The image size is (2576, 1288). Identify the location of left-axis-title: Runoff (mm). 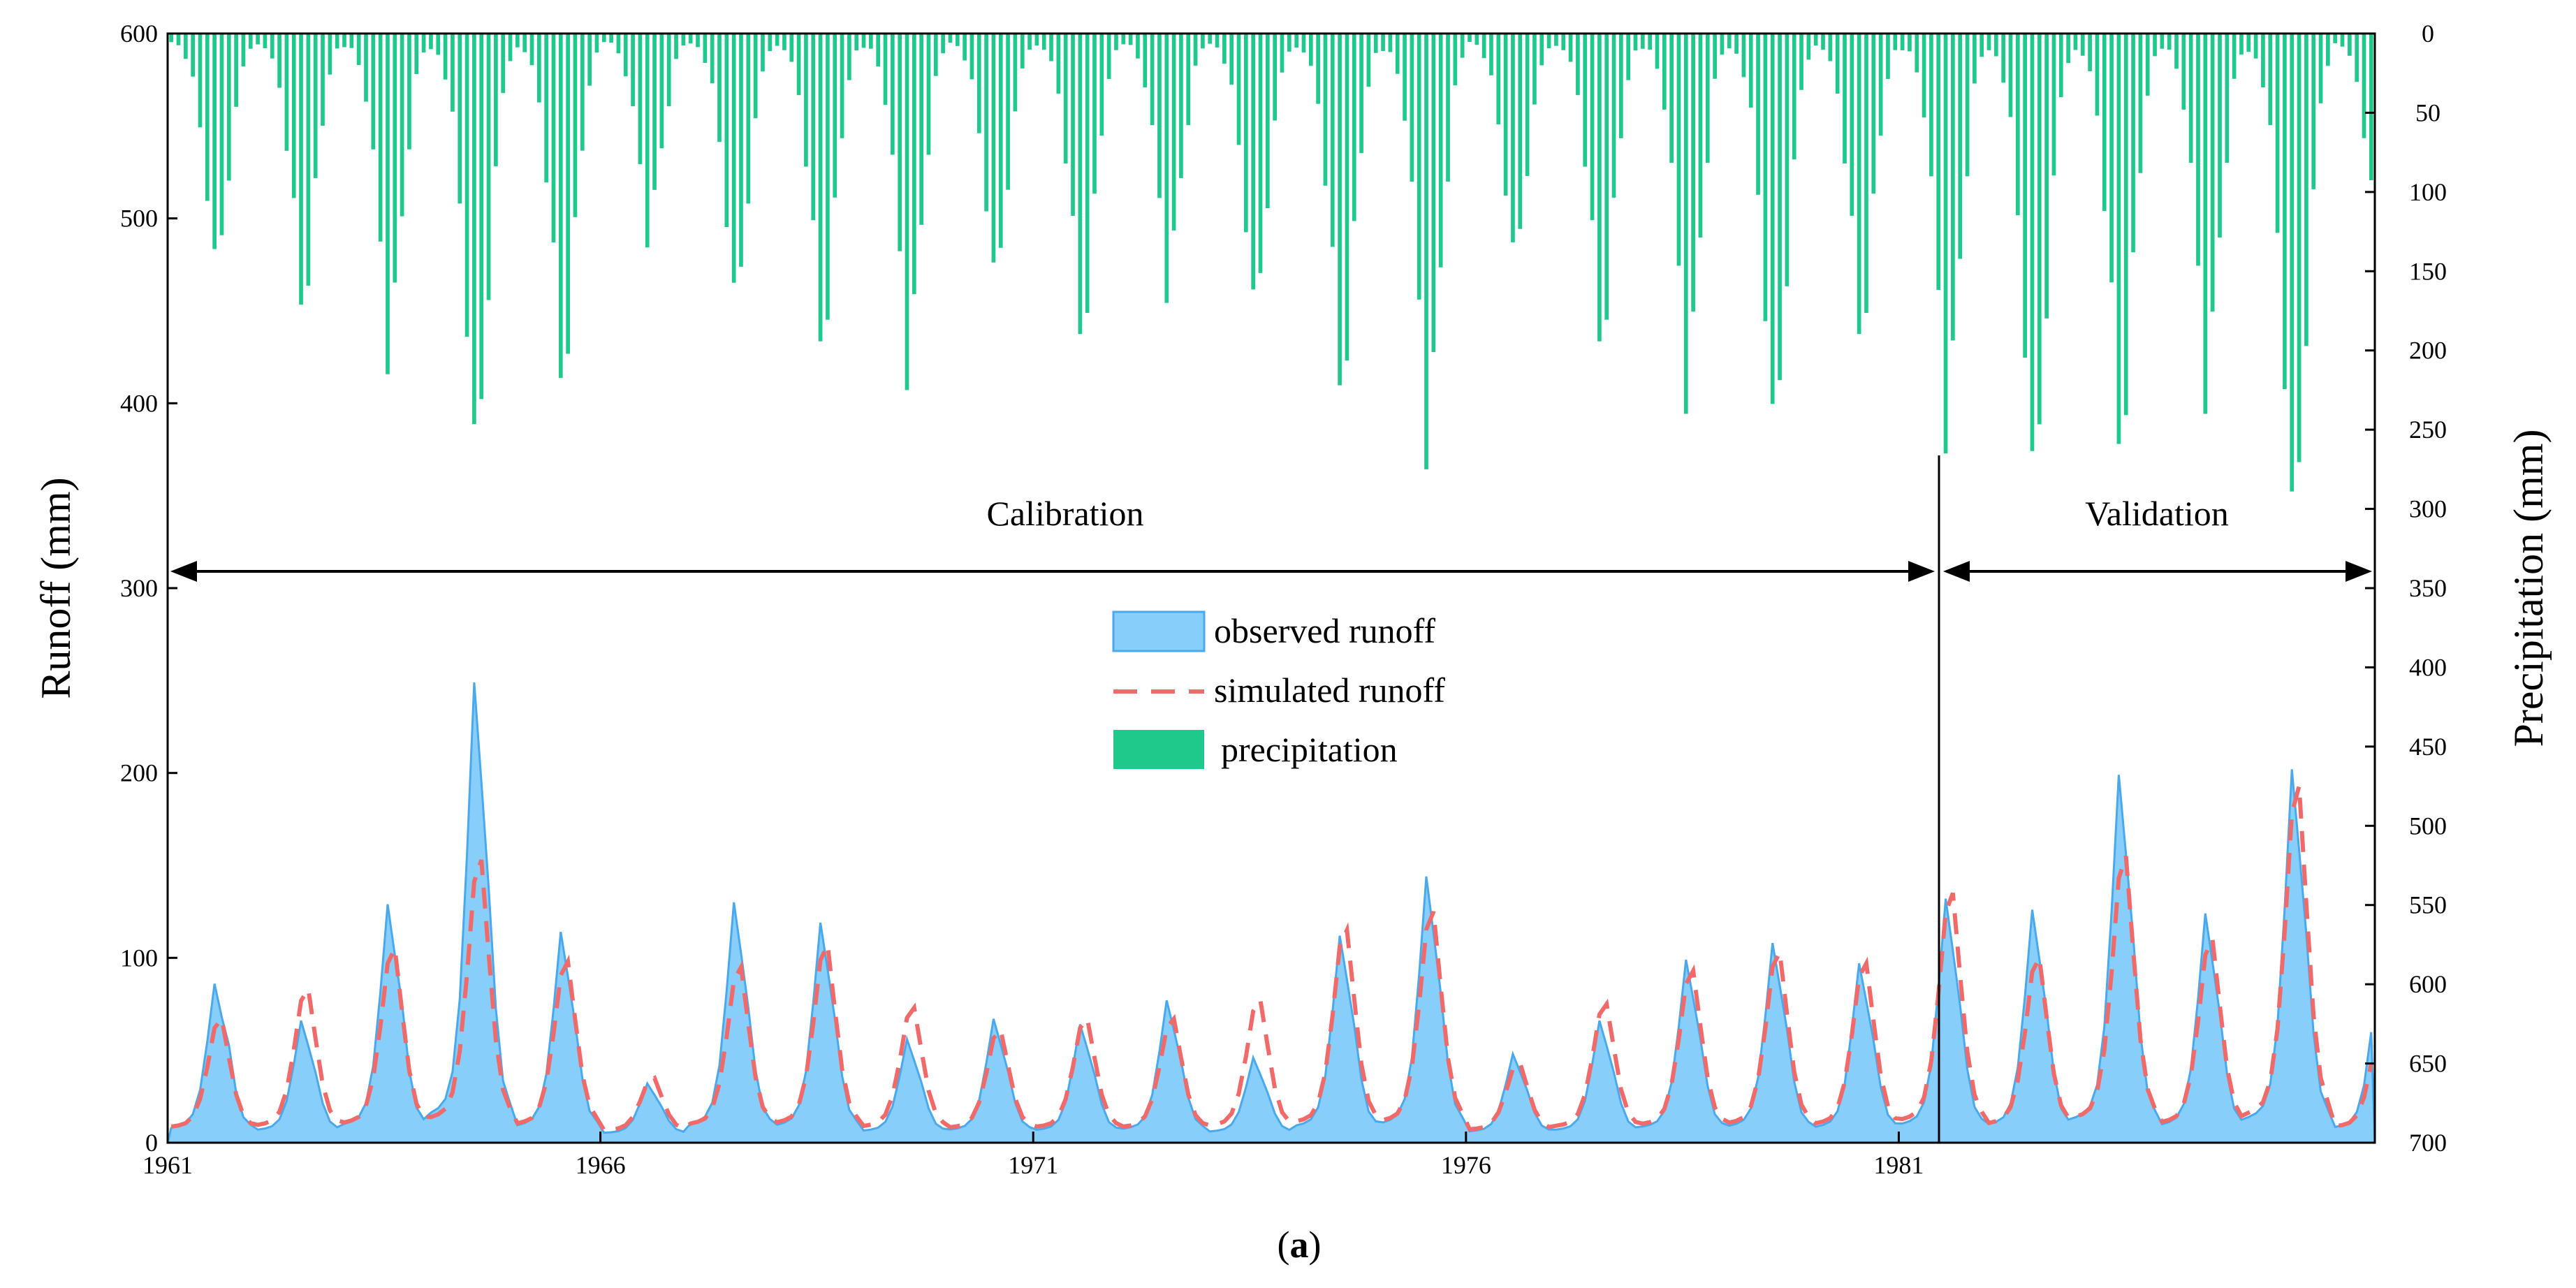
(56, 587).